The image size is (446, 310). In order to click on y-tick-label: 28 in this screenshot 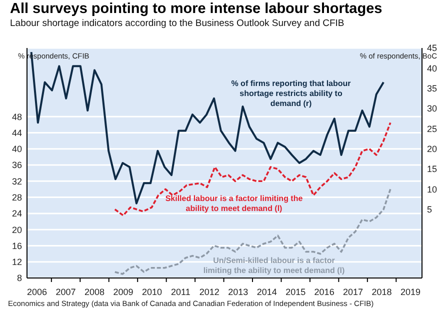, I will do `click(17, 197)`.